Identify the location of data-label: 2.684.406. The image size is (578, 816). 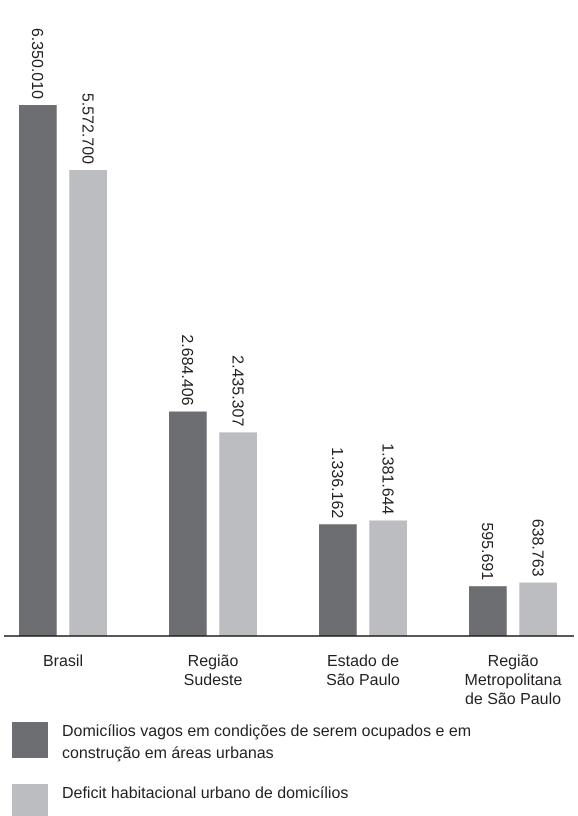
(187, 370).